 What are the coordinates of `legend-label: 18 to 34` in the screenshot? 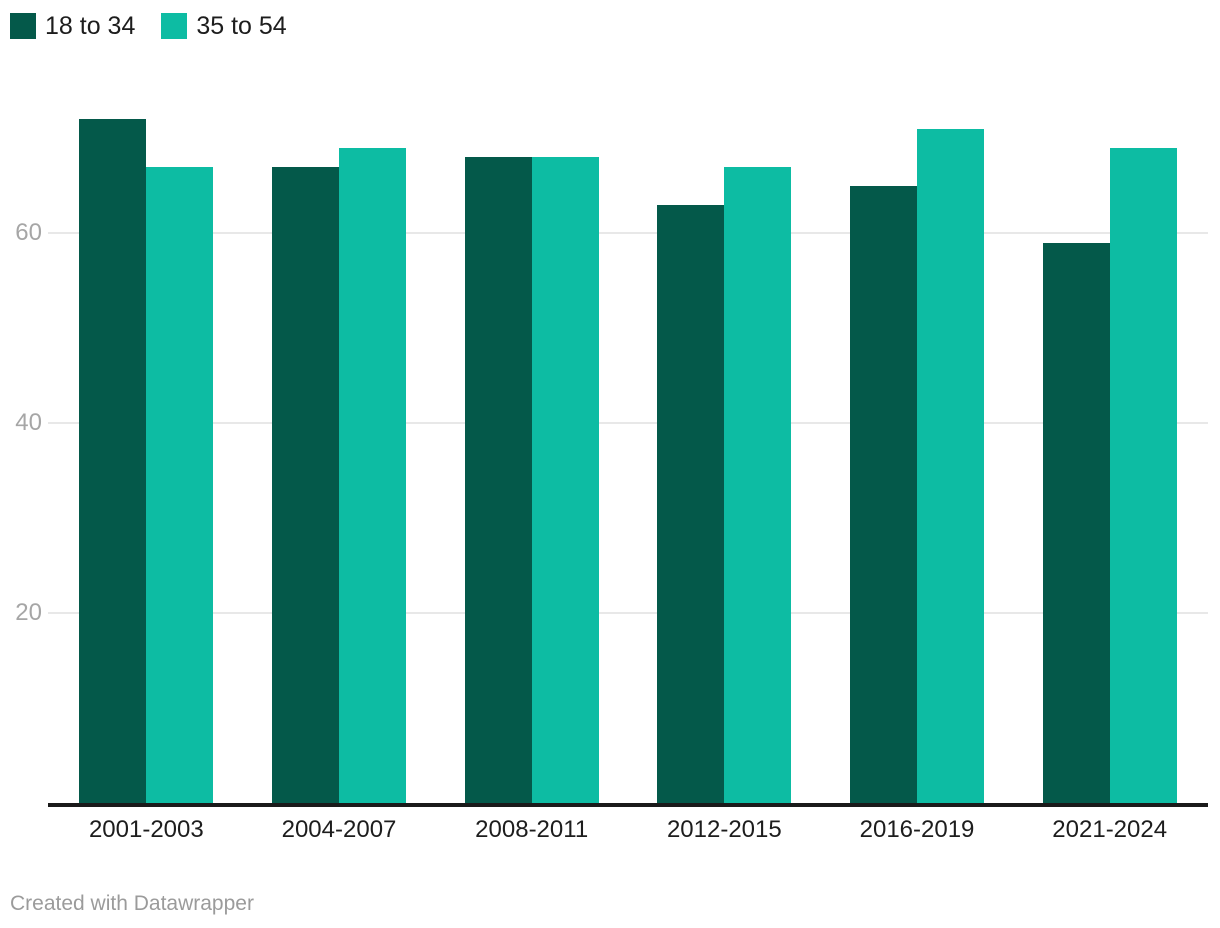 It's located at (90, 25).